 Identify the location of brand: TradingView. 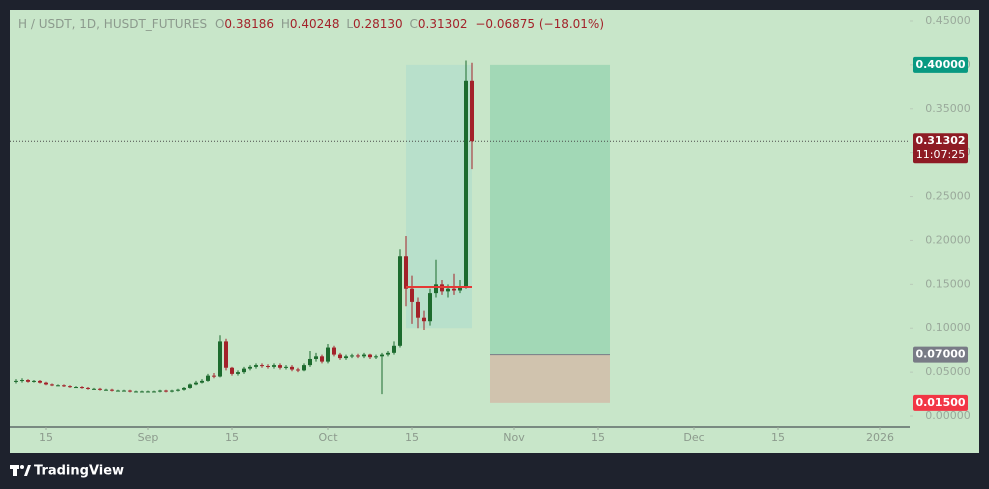
(79, 471).